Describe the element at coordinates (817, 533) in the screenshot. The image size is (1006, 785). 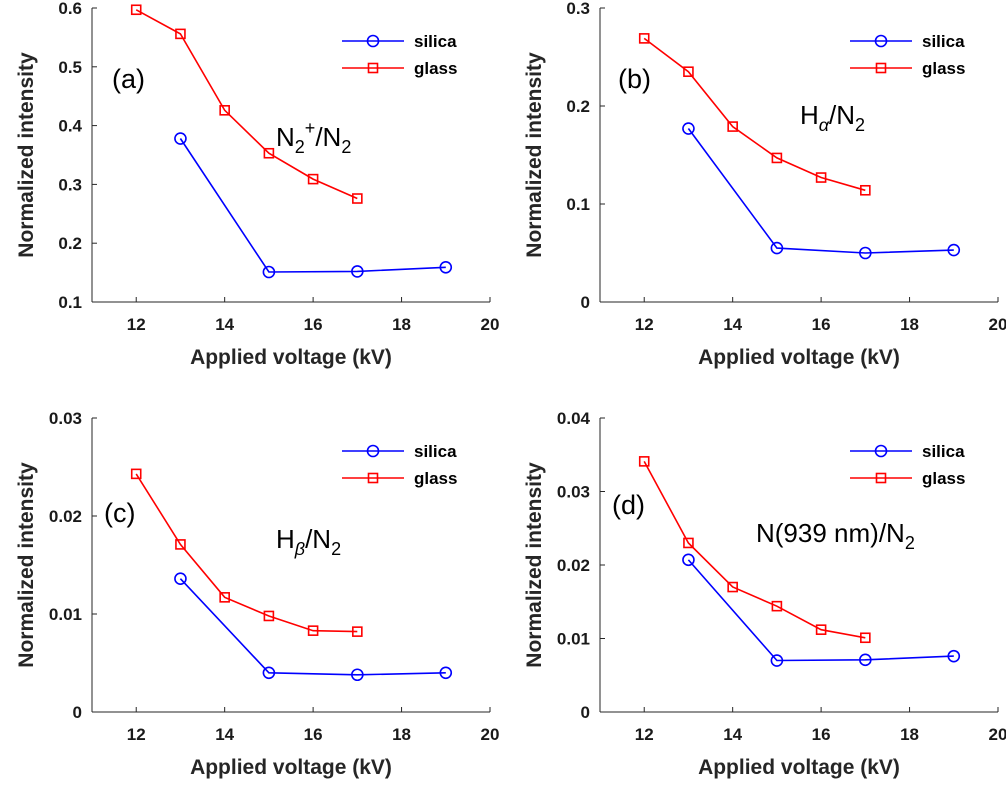
I see `anno-base: N(939 nm)` at that location.